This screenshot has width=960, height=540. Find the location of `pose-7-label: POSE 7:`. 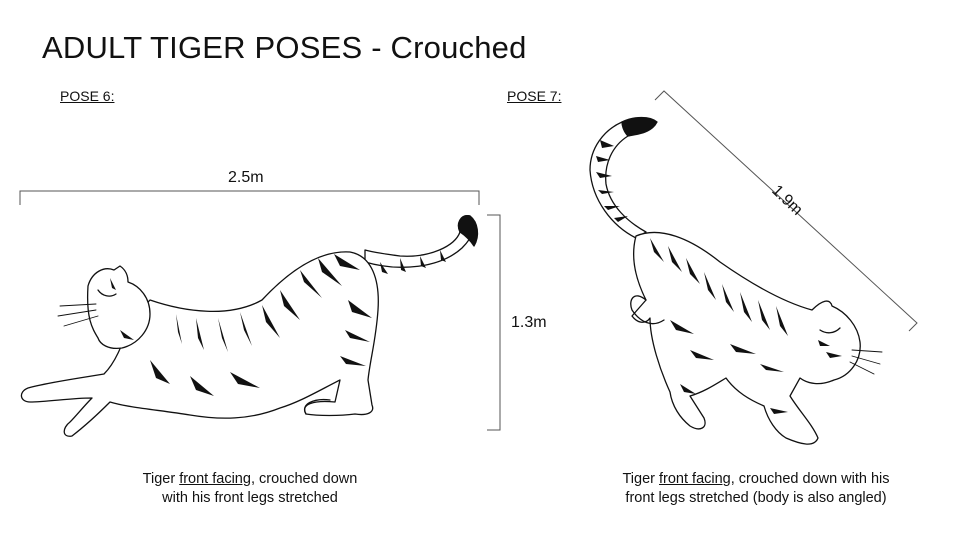

pose-7-label: POSE 7: is located at coordinates (534, 96).